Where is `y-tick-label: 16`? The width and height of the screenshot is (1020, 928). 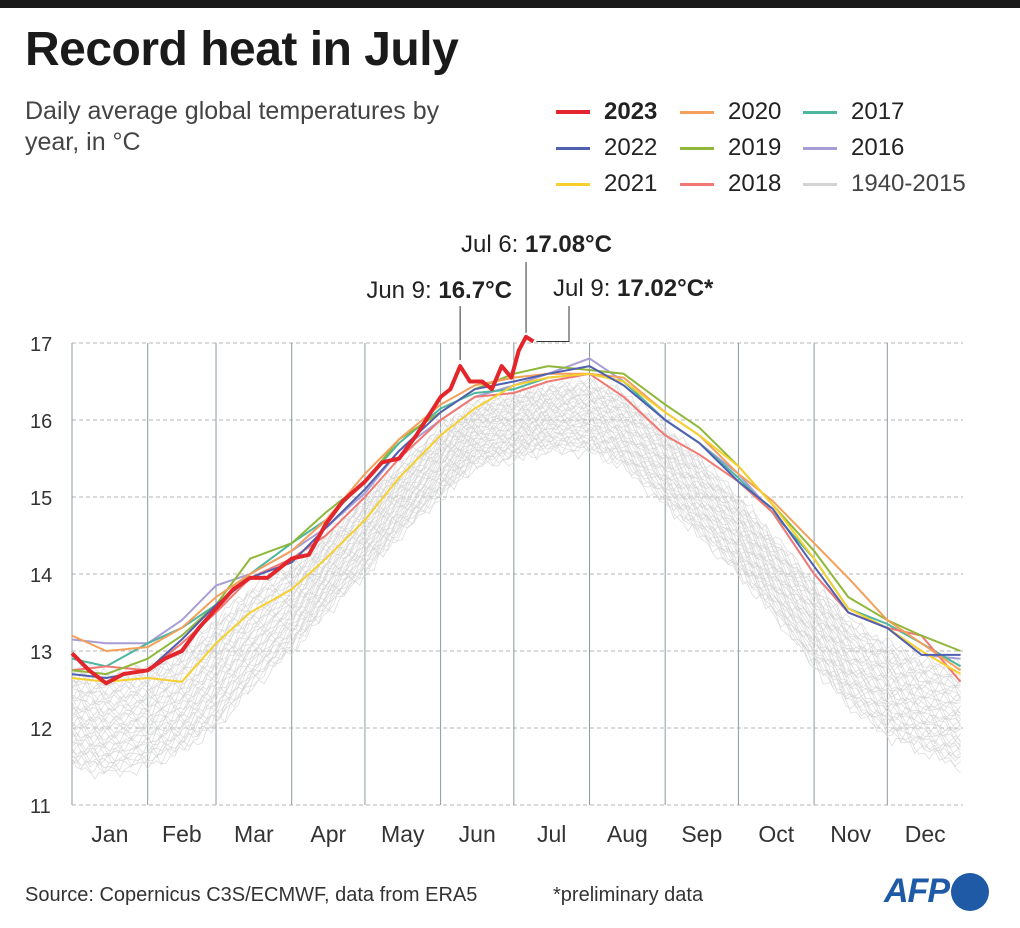 y-tick-label: 16 is located at coordinates (41, 422).